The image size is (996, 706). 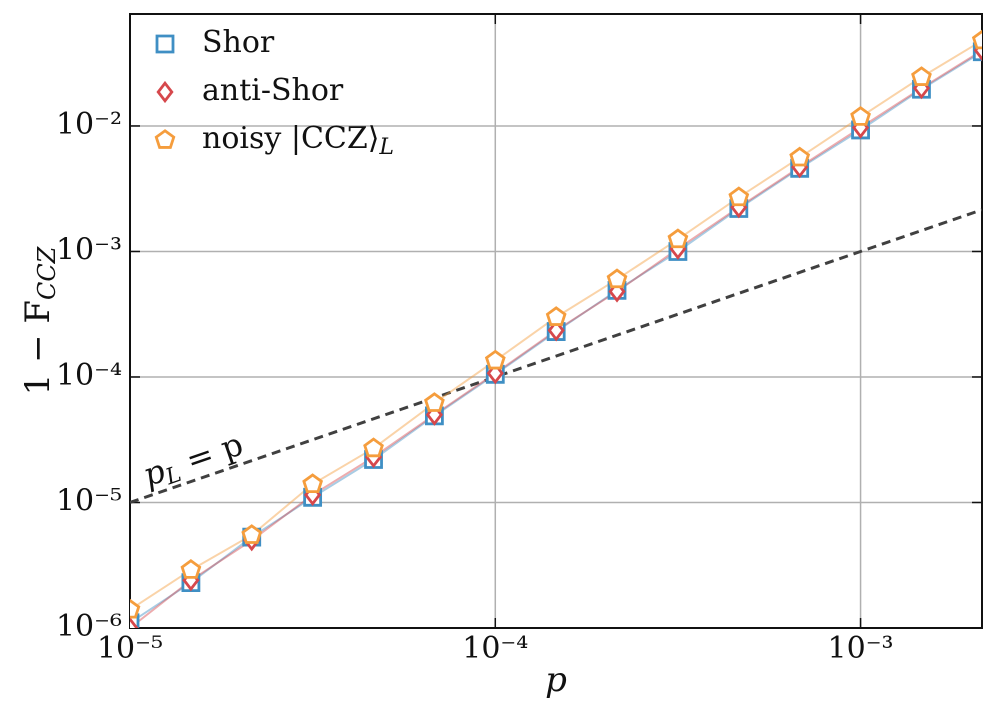 What do you see at coordinates (273, 90) in the screenshot?
I see `legend-label: anti-Shor` at bounding box center [273, 90].